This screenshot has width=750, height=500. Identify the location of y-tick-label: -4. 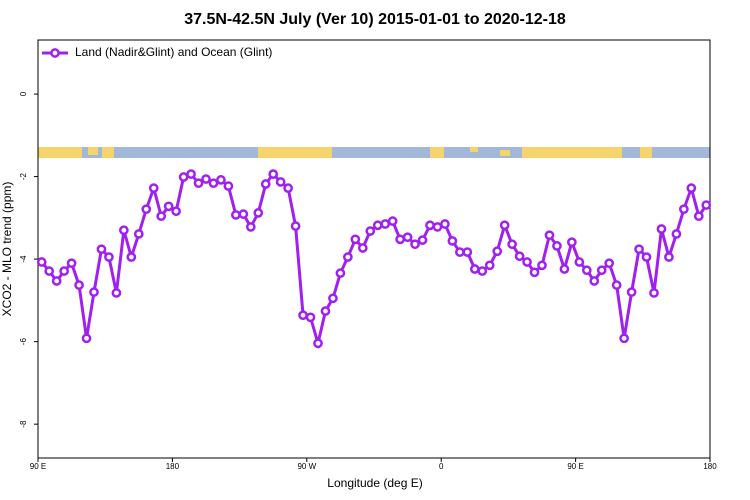
(23, 259).